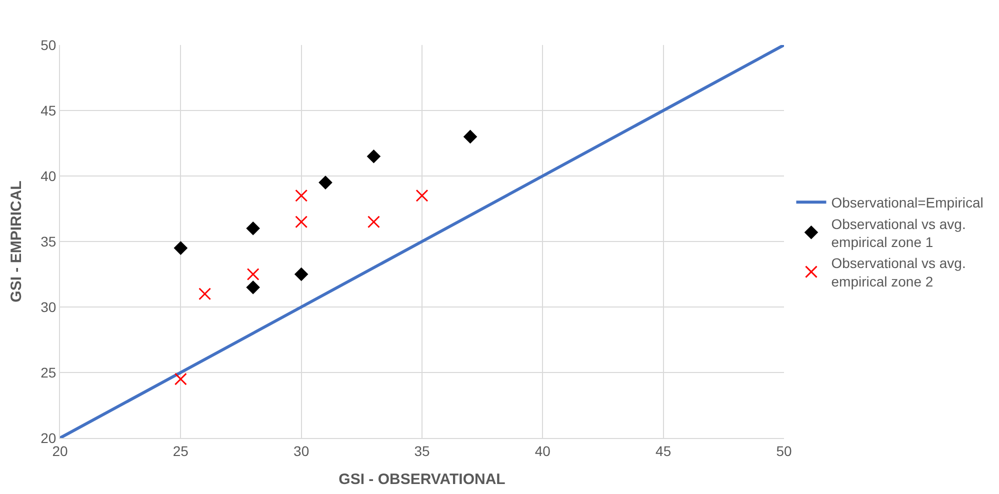 The image size is (999, 494). I want to click on x-tick-label: 40, so click(542, 450).